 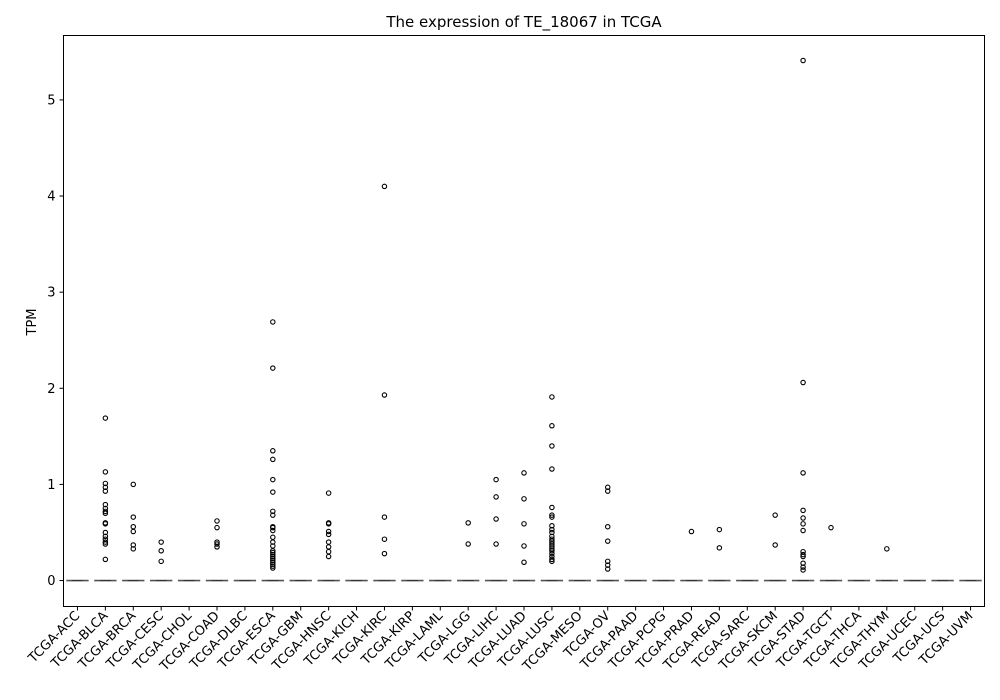 What do you see at coordinates (51, 293) in the screenshot?
I see `y-tick-label: 3` at bounding box center [51, 293].